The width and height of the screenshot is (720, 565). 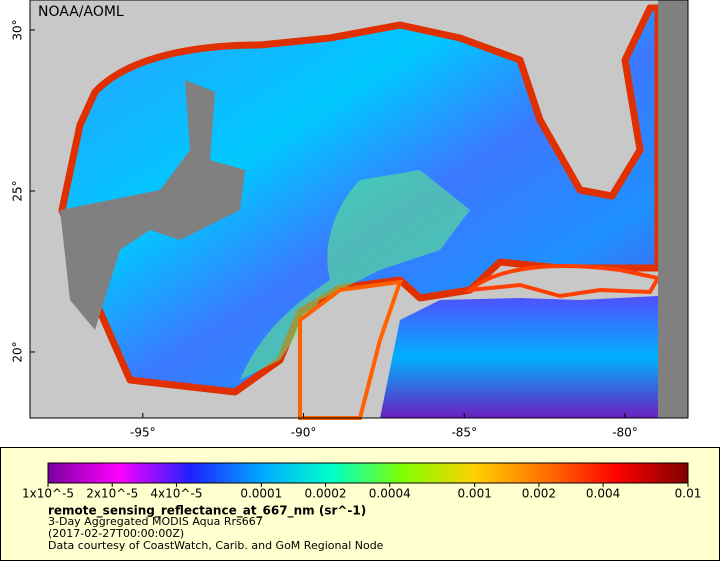 I want to click on colorbar-tick-label: 0.001, so click(x=474, y=494).